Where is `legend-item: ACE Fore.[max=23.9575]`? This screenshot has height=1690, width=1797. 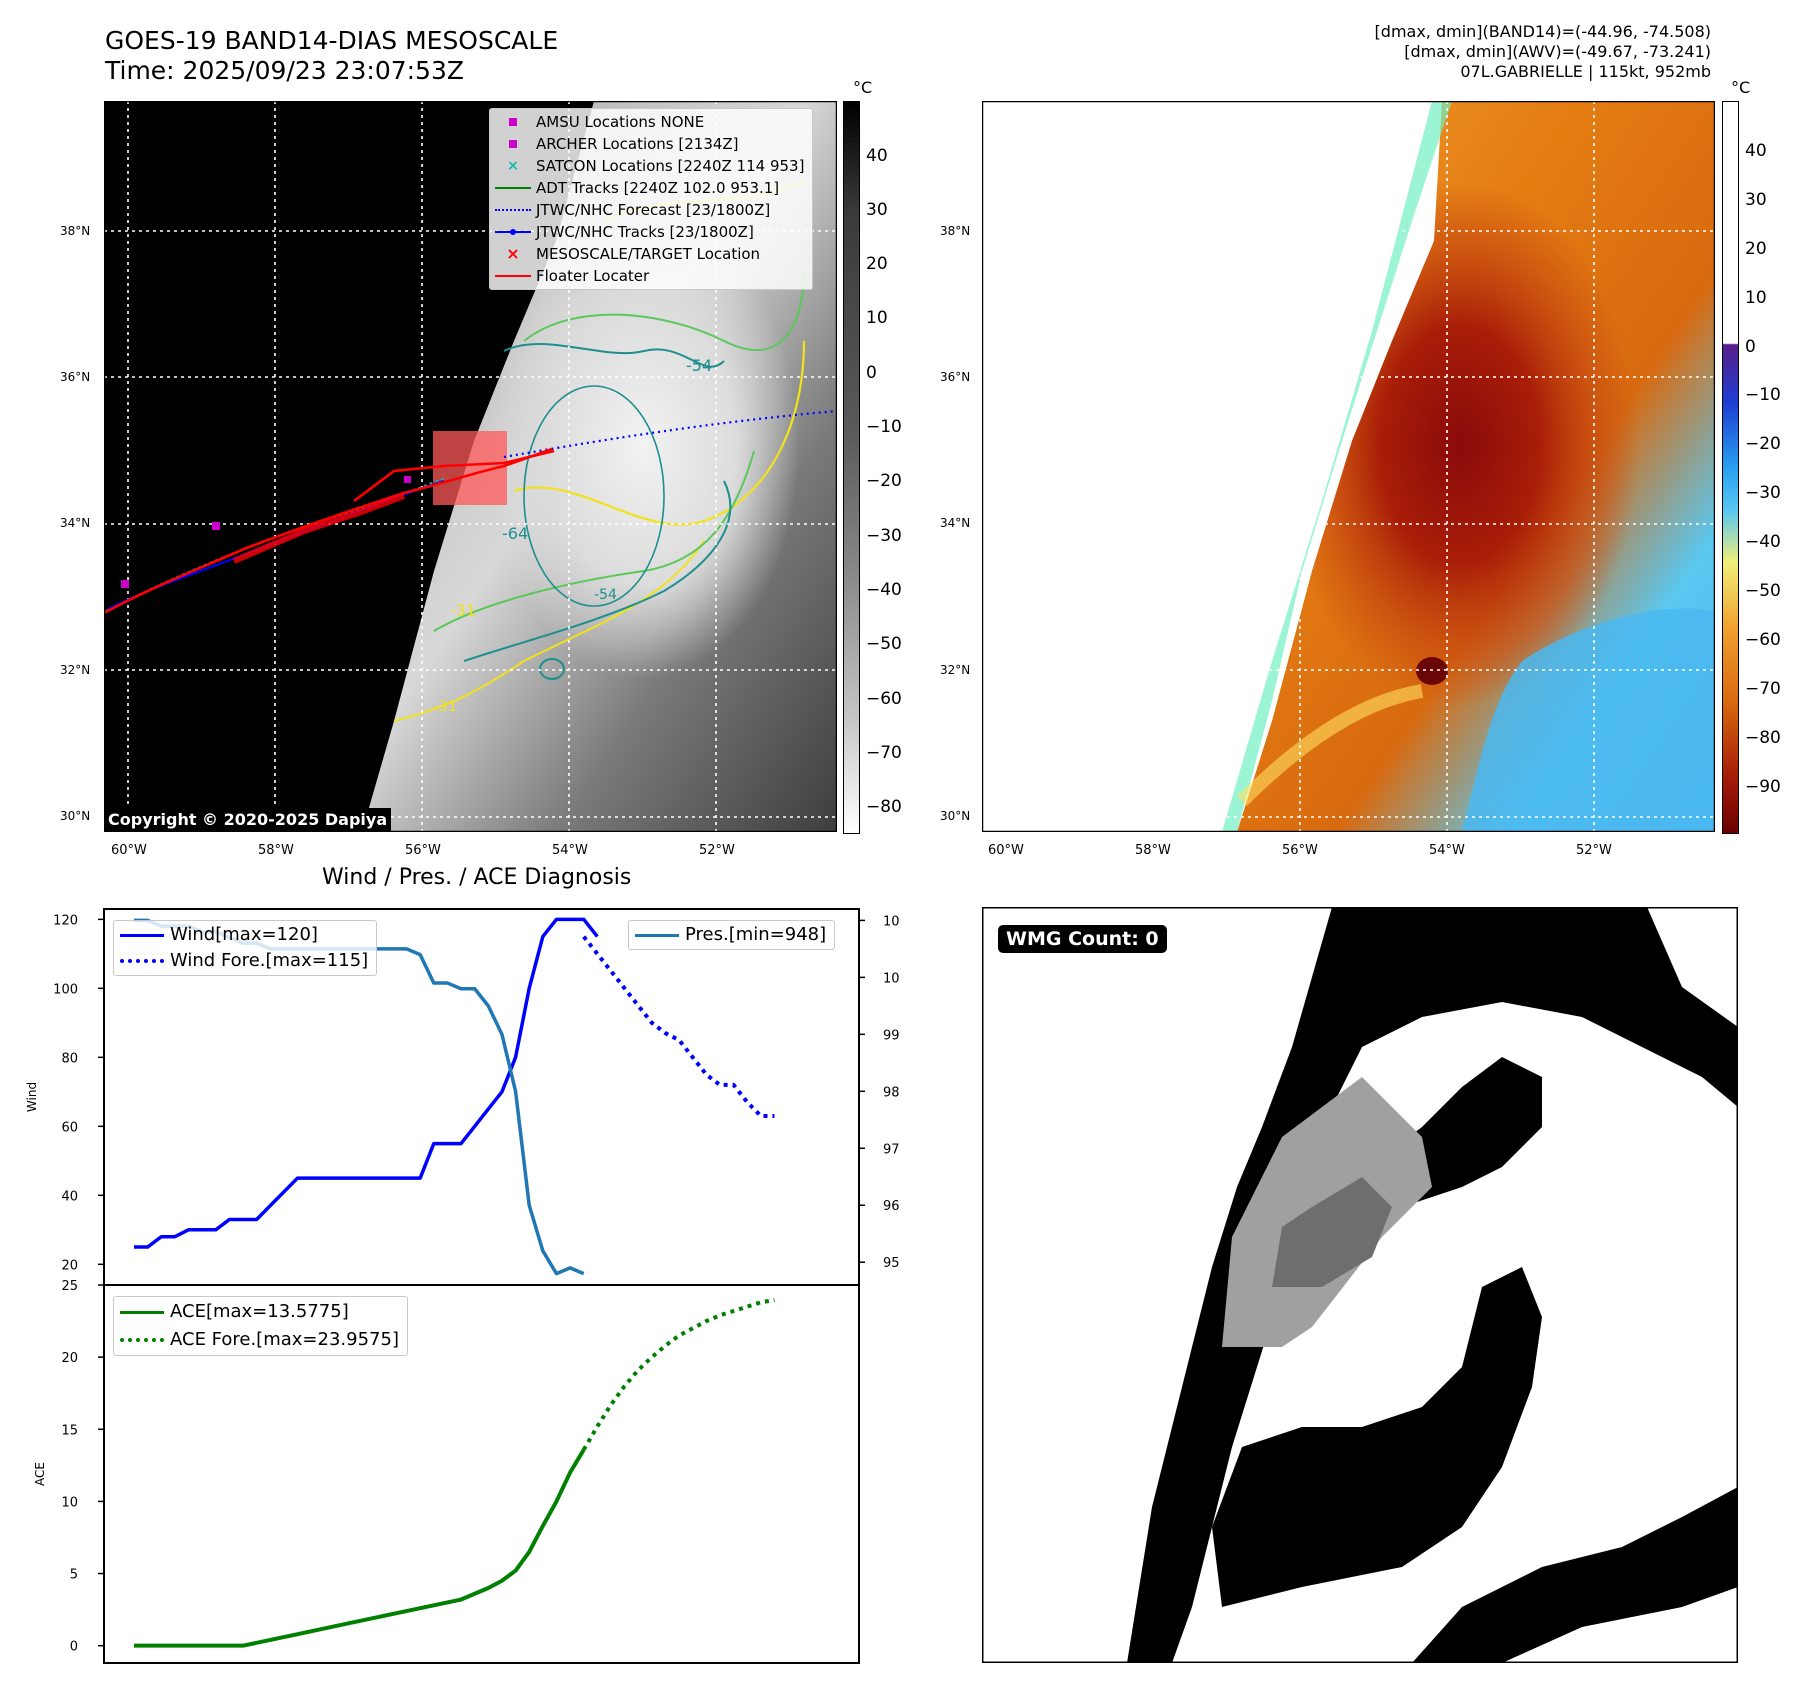
legend-item: ACE Fore.[max=23.9575] is located at coordinates (256, 1340).